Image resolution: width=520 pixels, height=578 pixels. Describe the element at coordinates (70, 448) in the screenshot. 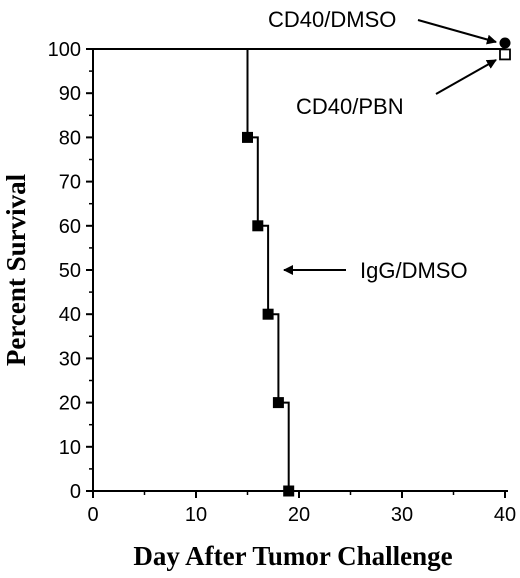

I see `y-tick-label: 10` at that location.